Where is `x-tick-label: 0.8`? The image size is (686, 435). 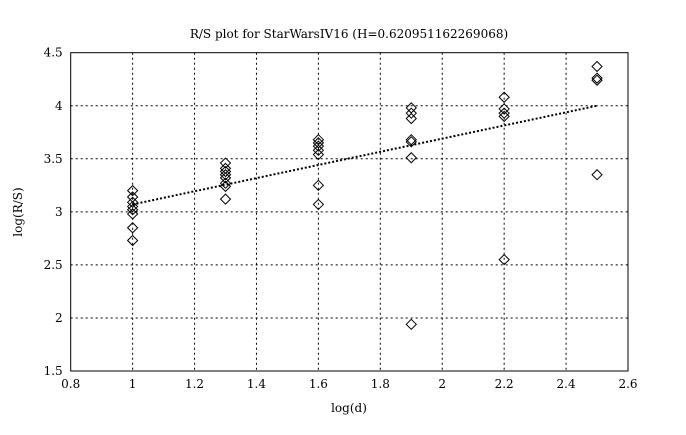
x-tick-label: 0.8 is located at coordinates (70, 384).